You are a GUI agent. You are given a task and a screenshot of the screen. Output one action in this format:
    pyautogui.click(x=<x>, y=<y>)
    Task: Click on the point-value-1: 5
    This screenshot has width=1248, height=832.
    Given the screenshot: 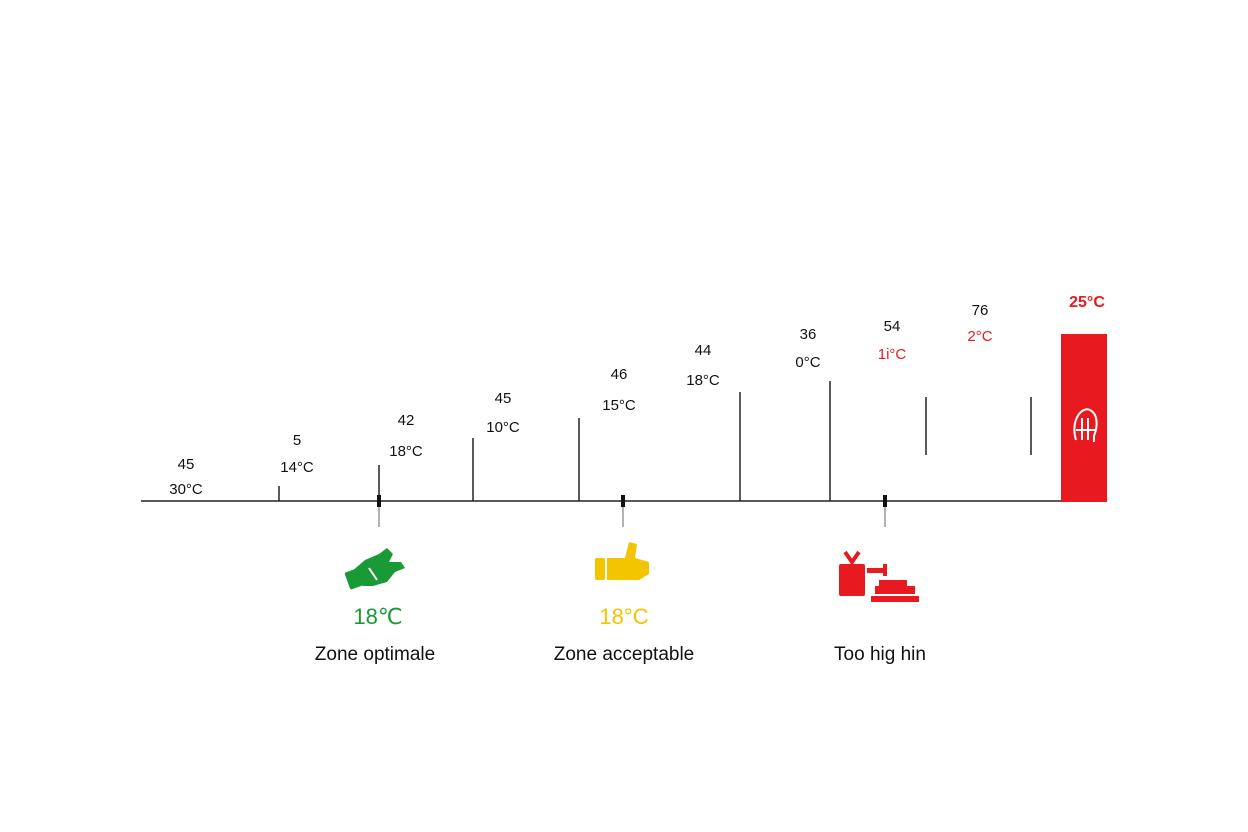 What is the action you would take?
    pyautogui.click(x=297, y=440)
    